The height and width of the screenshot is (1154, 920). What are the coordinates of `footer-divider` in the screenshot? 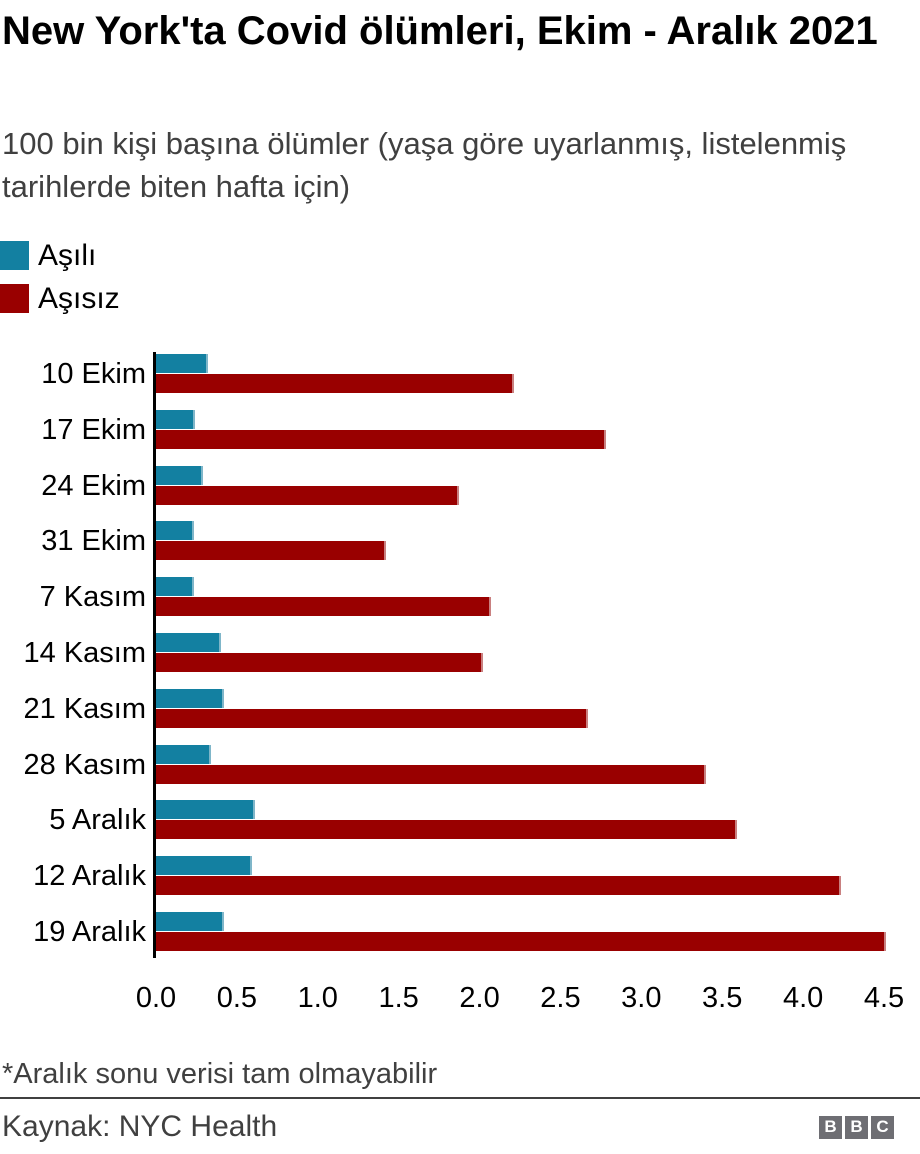 It's located at (460, 1098).